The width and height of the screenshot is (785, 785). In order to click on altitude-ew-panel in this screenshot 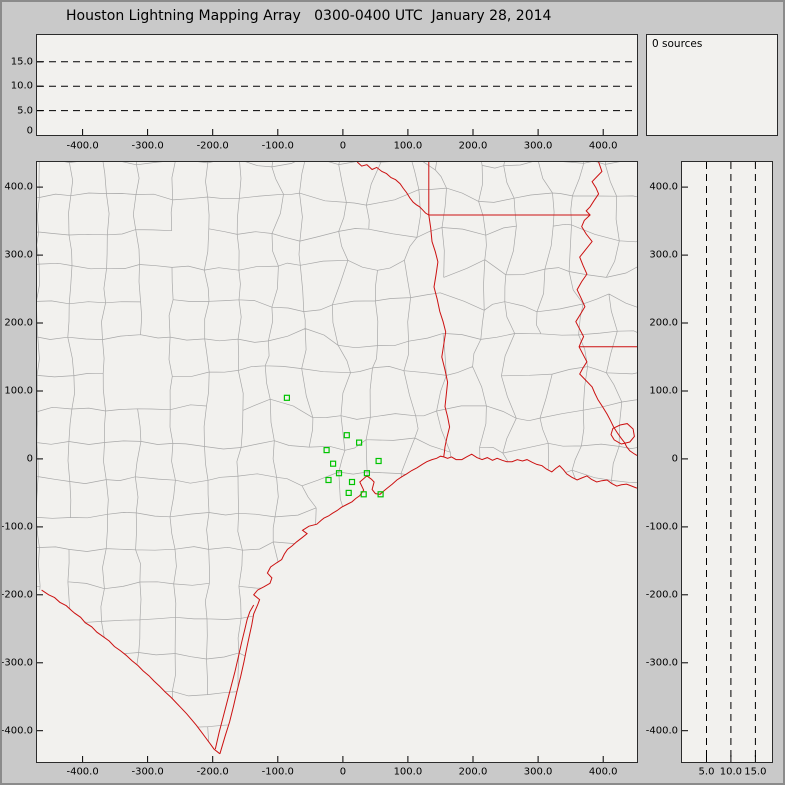, I will do `click(337, 85)`.